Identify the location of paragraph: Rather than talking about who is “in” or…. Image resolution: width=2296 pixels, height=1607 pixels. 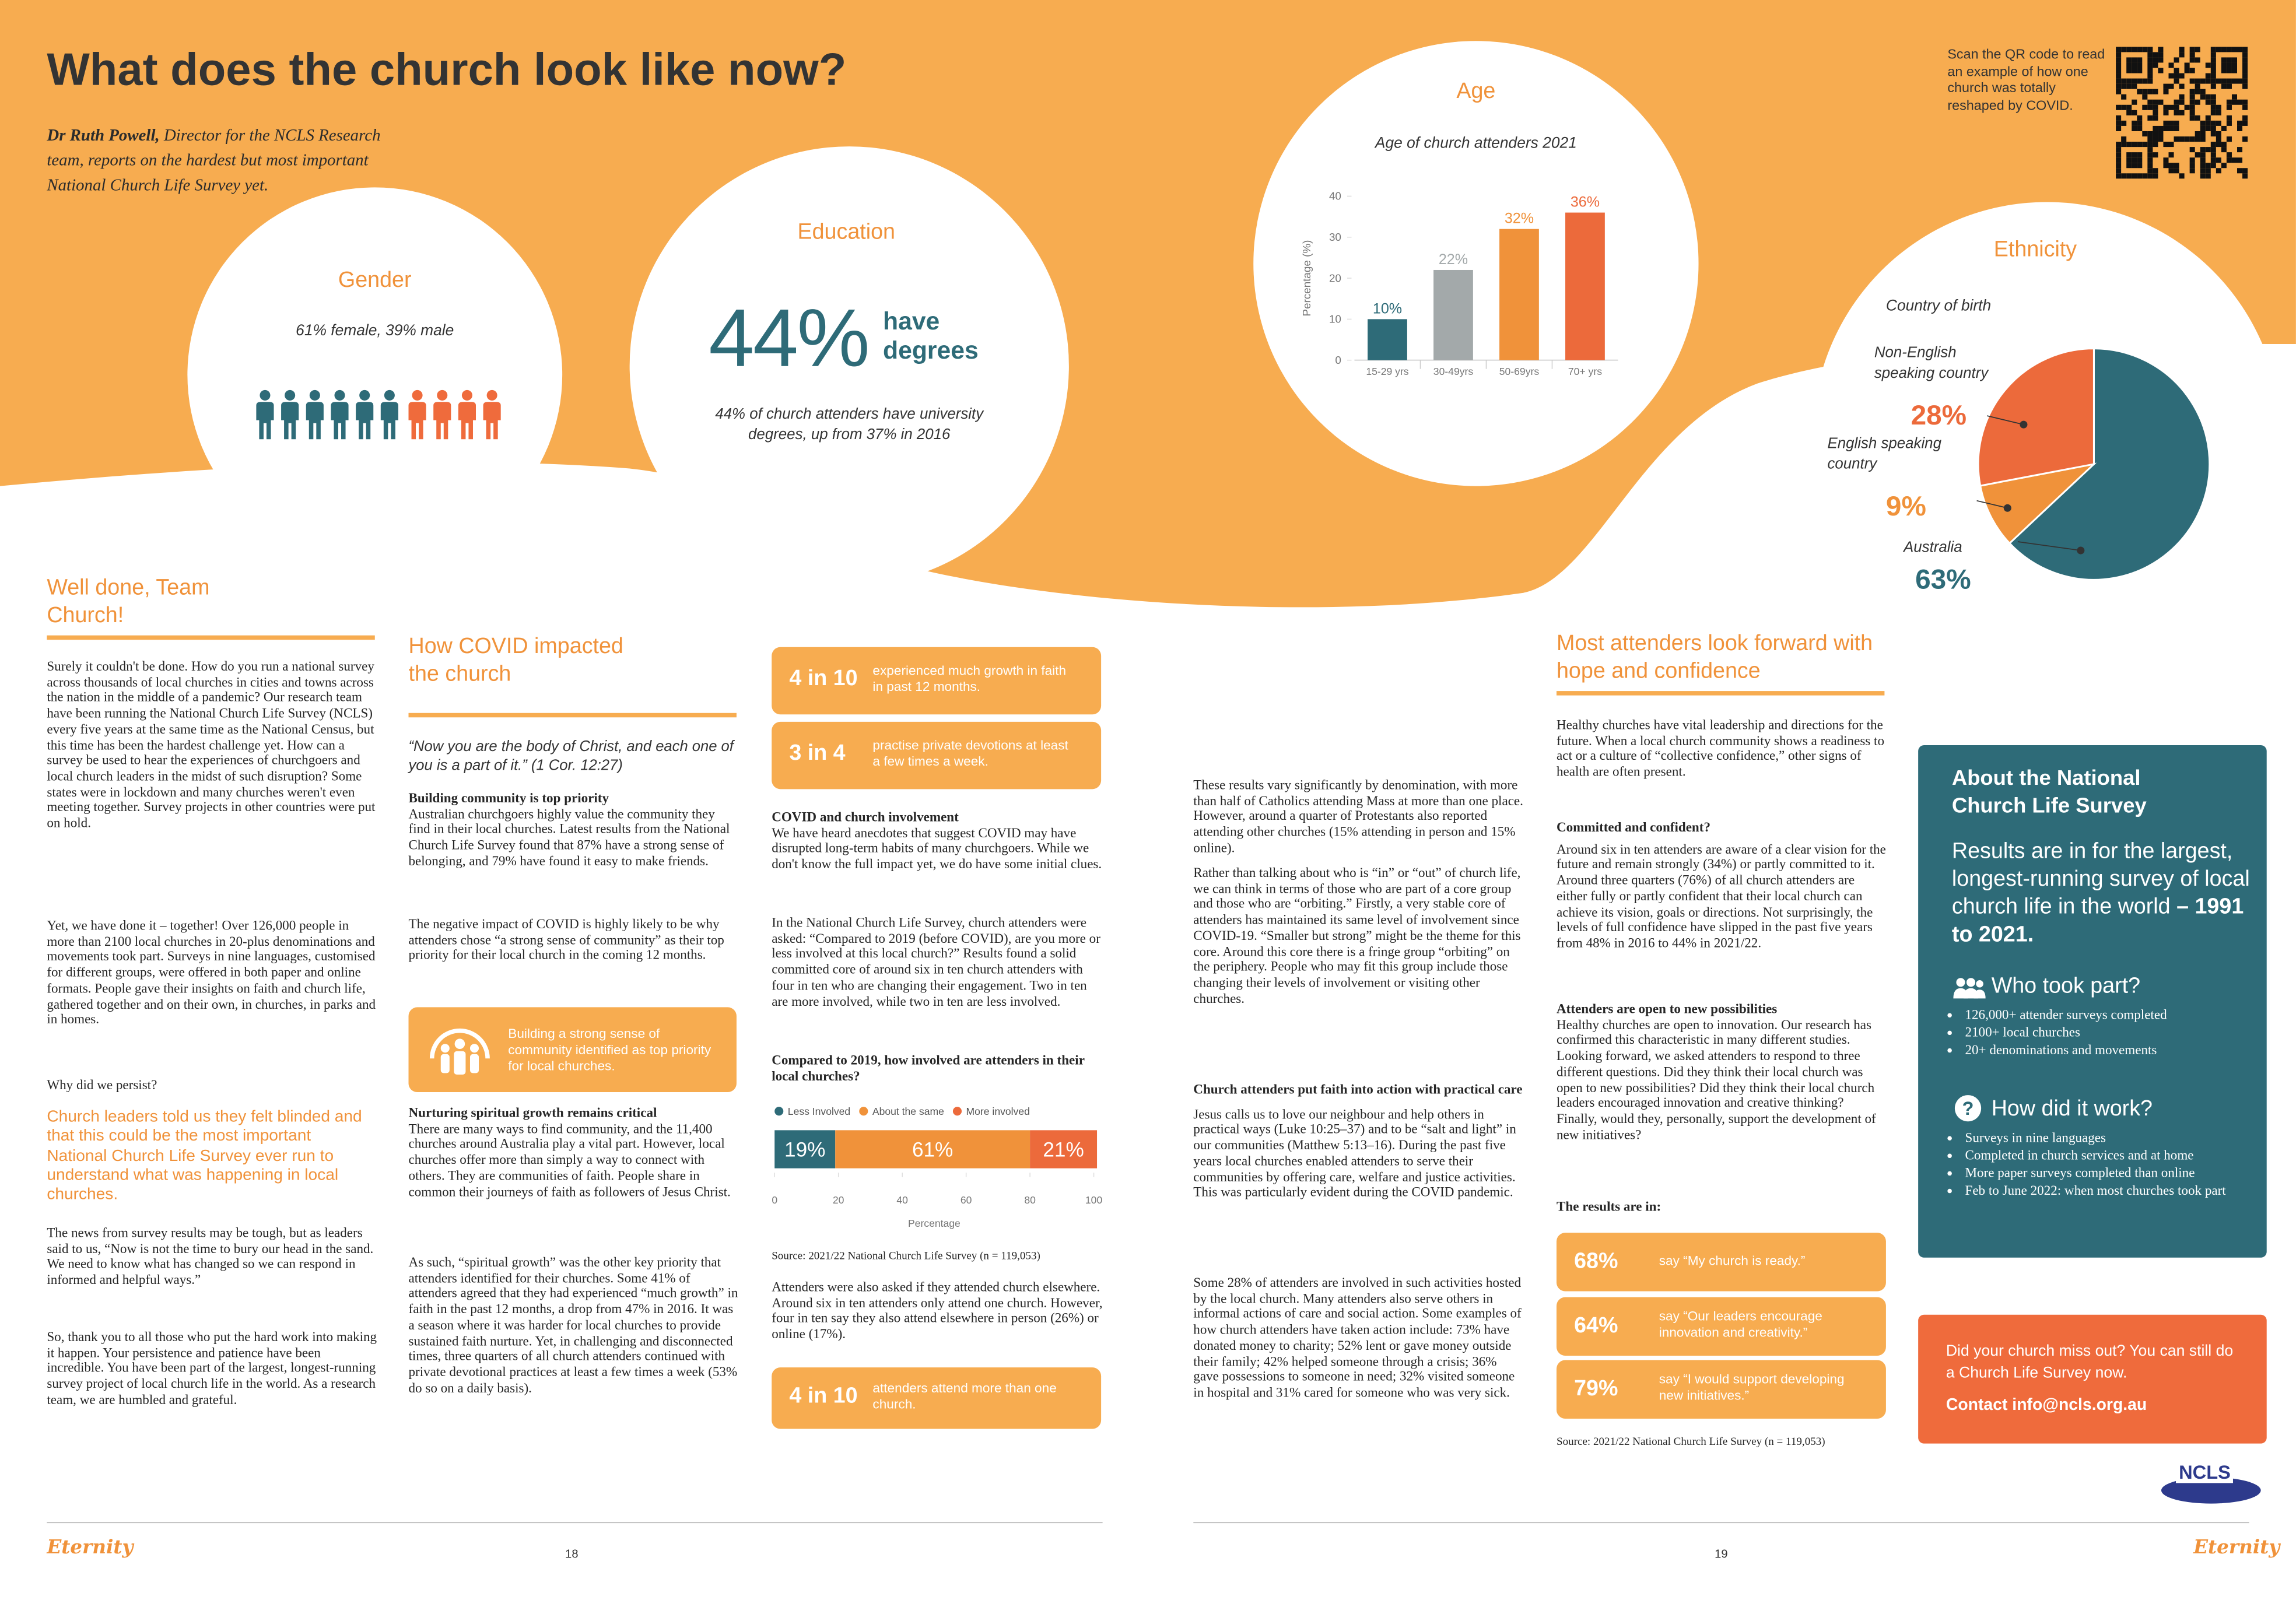
(1357, 935).